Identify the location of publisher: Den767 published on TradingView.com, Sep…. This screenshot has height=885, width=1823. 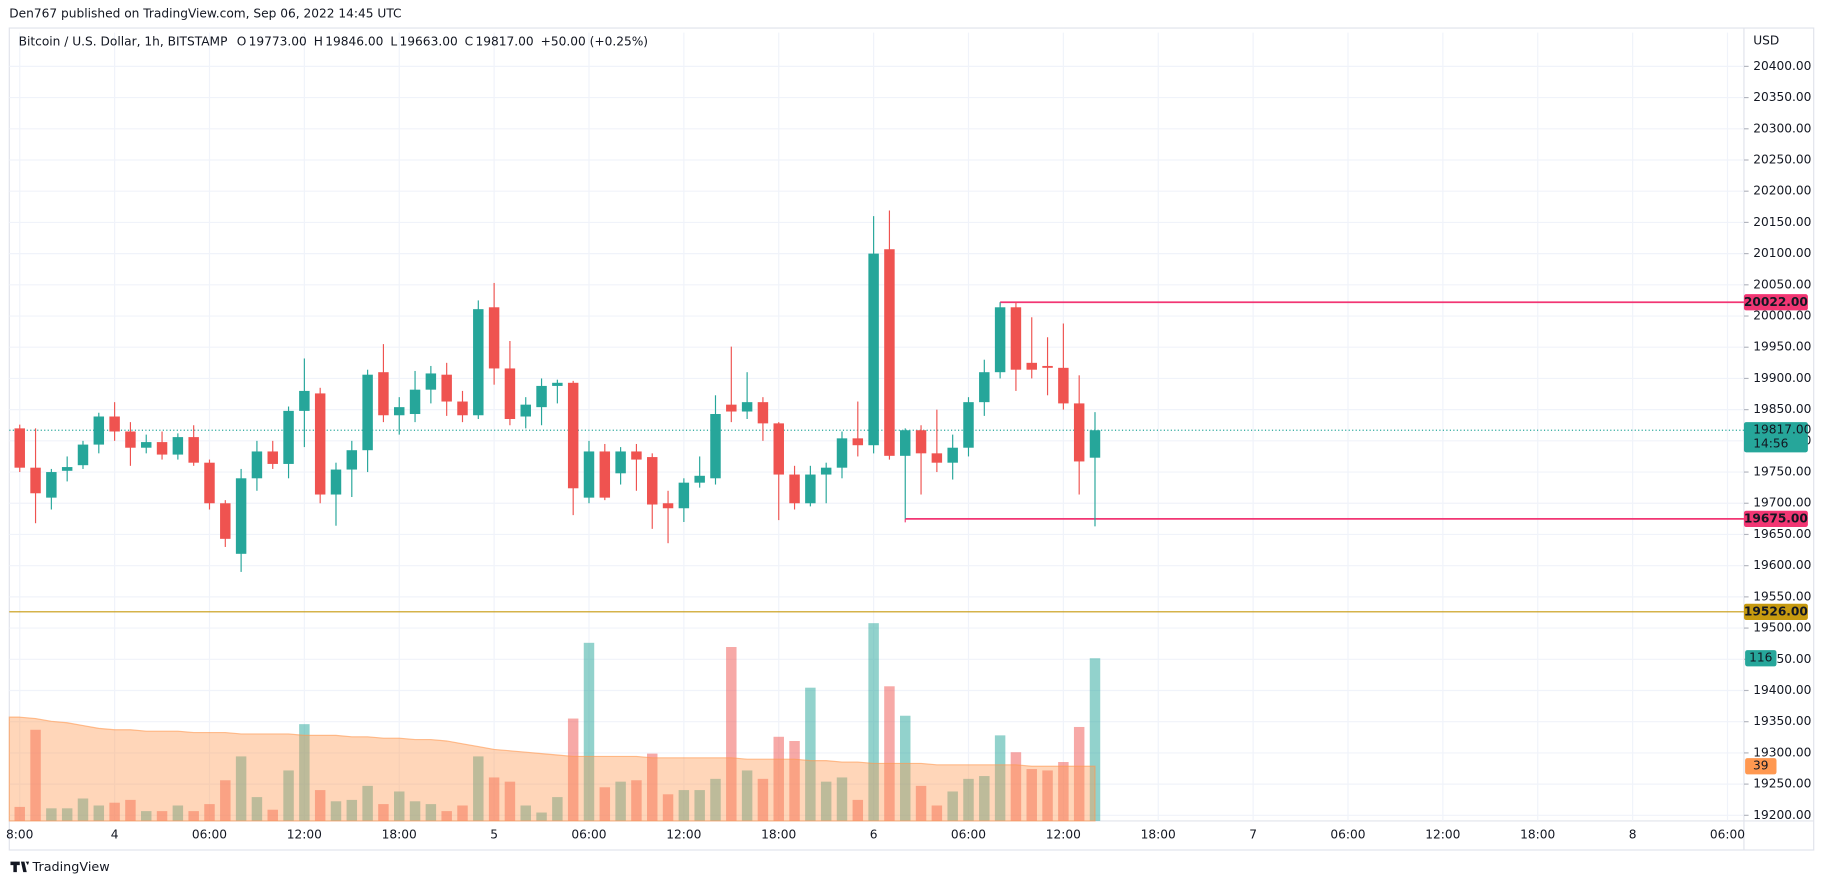
(205, 14).